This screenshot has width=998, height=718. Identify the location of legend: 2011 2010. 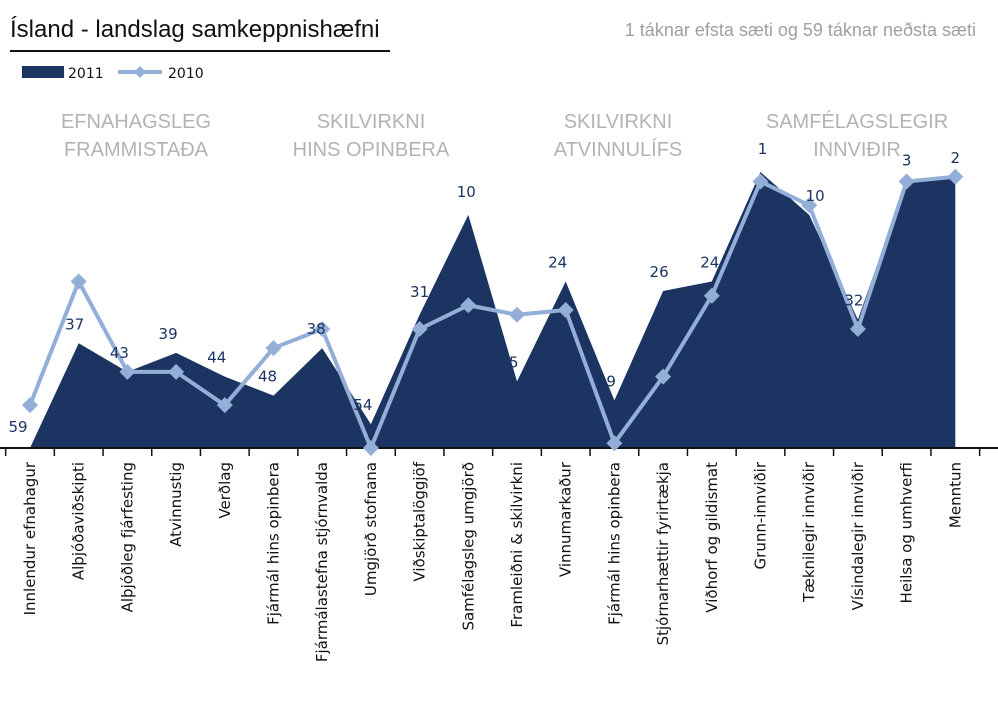
(113, 74).